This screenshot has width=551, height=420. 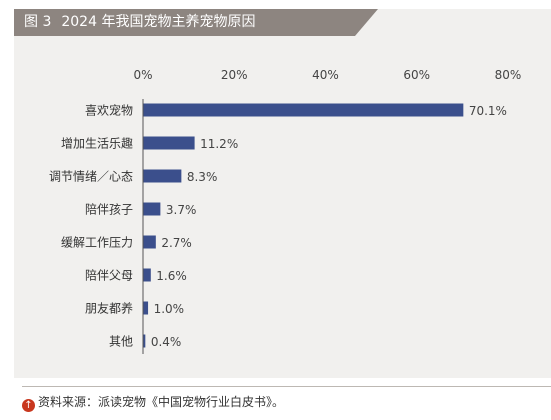 I want to click on source-divider, so click(x=286, y=386).